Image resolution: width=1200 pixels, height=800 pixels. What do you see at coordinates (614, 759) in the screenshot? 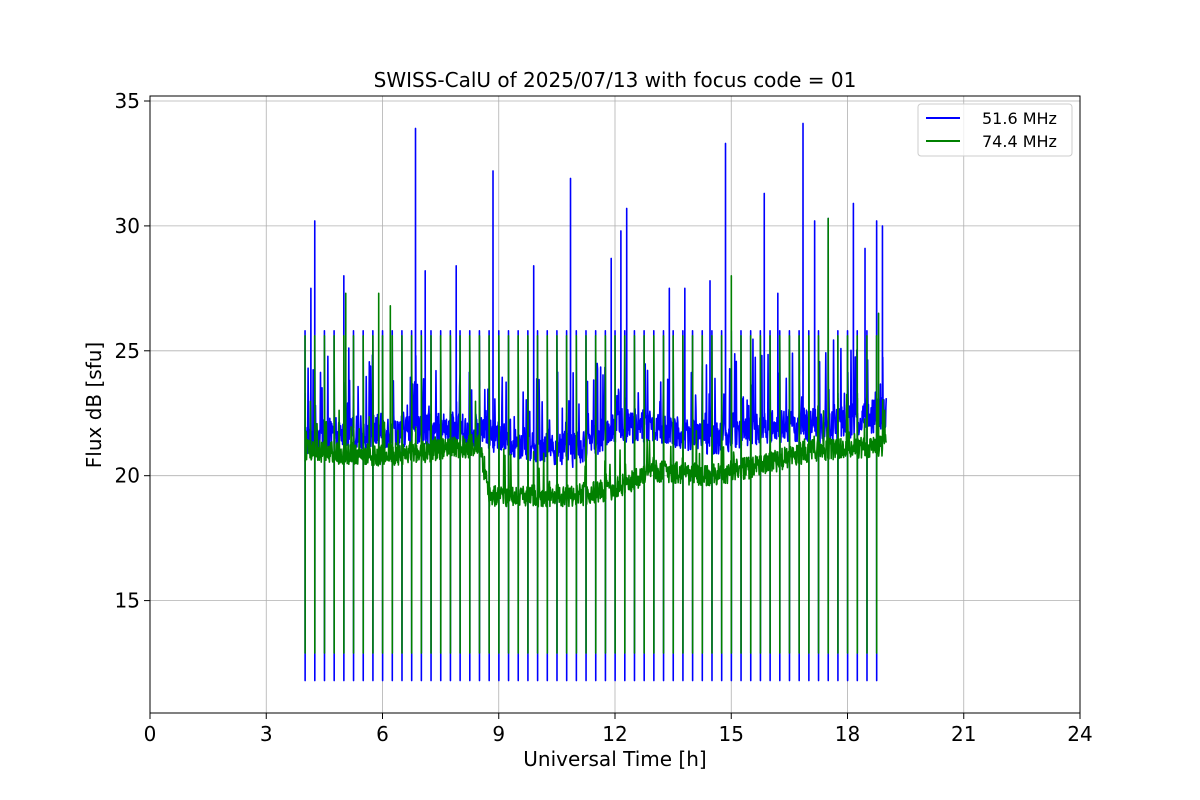
I see `x-axis-label: Universal Time [h]` at bounding box center [614, 759].